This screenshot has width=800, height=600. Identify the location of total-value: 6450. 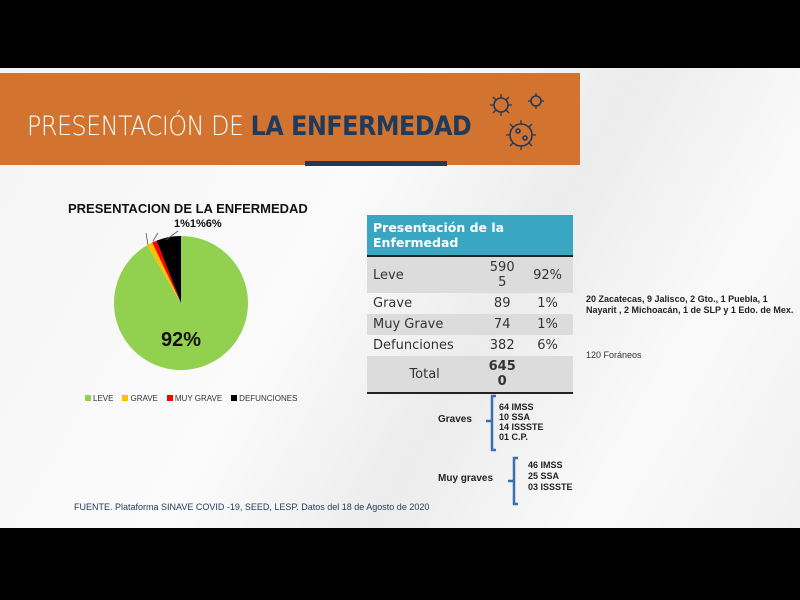
(502, 375).